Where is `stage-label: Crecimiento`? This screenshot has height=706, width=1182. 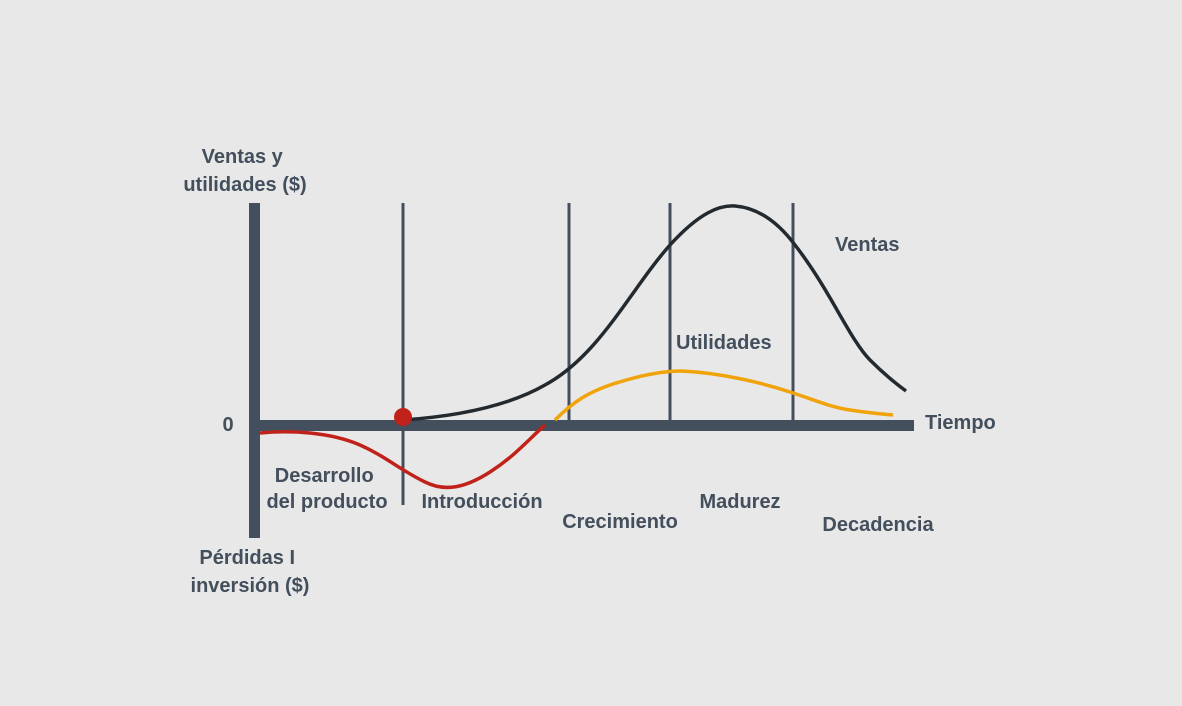 stage-label: Crecimiento is located at coordinates (620, 522).